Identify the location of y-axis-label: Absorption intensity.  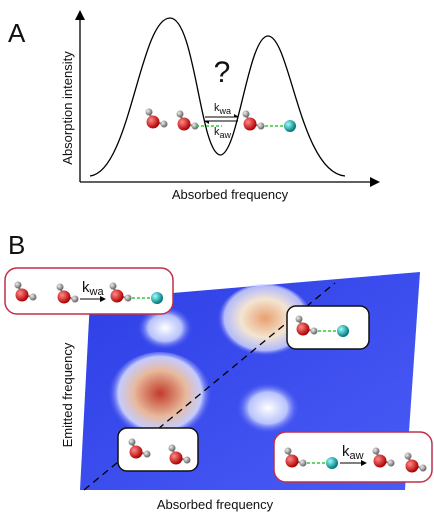
(67, 108).